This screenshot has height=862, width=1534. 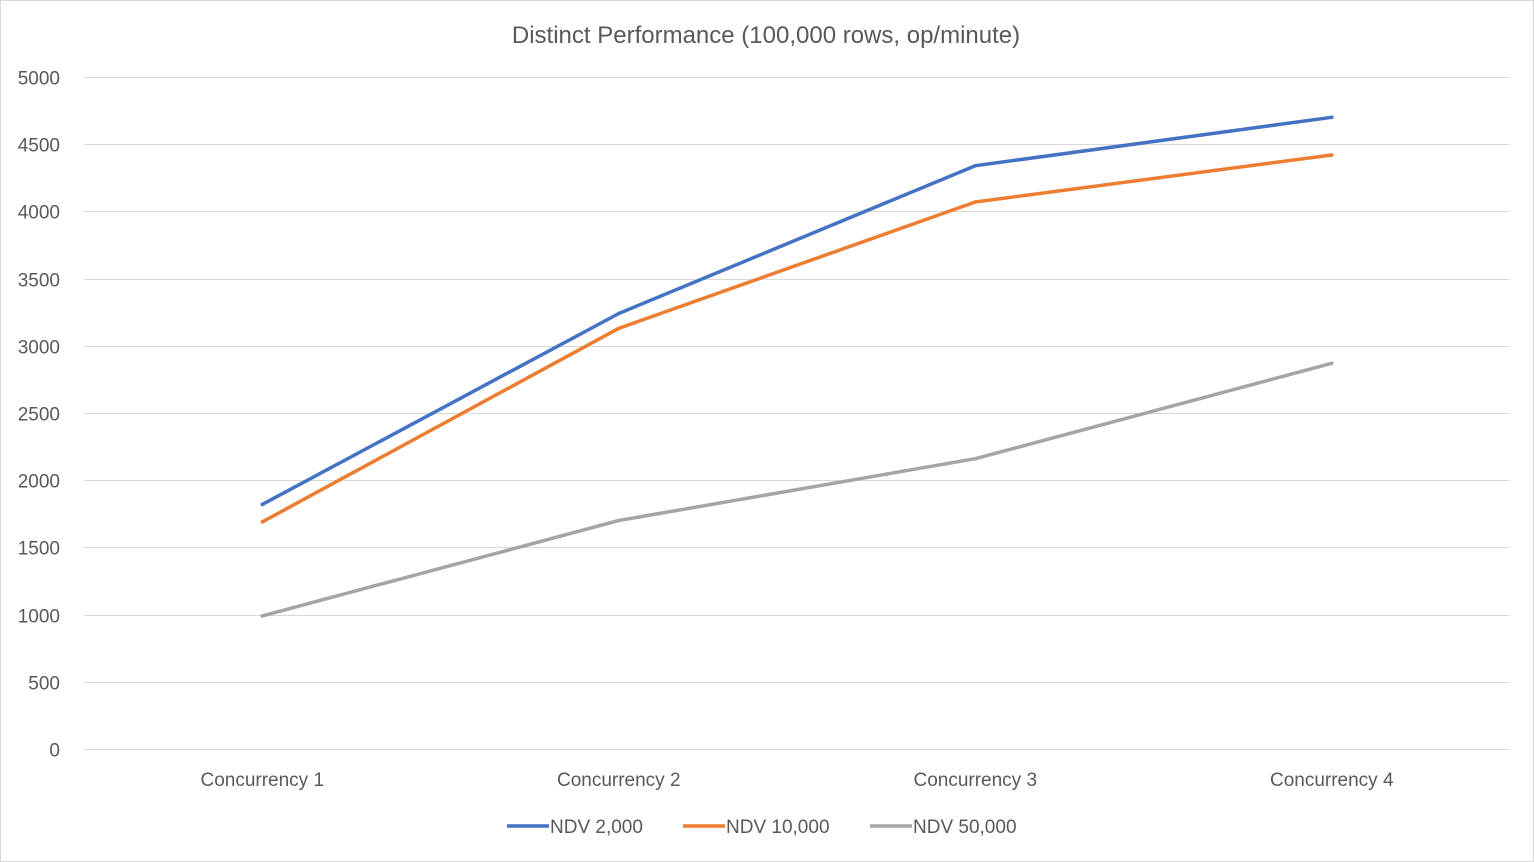 I want to click on legend-label: NDV 50,000, so click(x=965, y=827).